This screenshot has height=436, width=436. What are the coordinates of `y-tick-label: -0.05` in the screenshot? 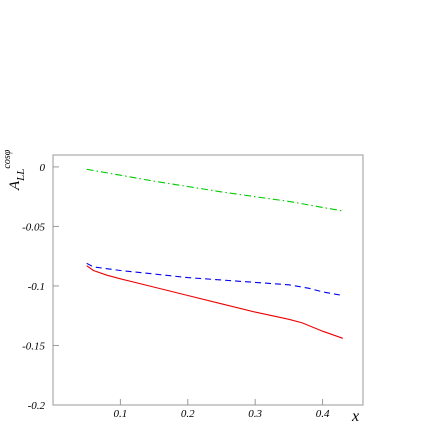 It's located at (33, 227).